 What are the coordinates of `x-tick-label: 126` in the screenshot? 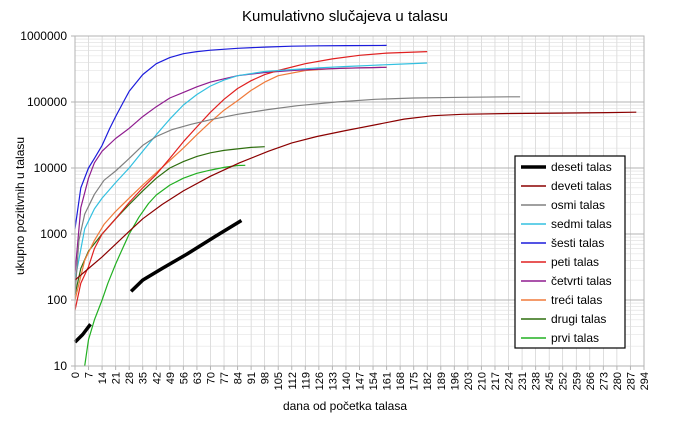 It's located at (320, 381).